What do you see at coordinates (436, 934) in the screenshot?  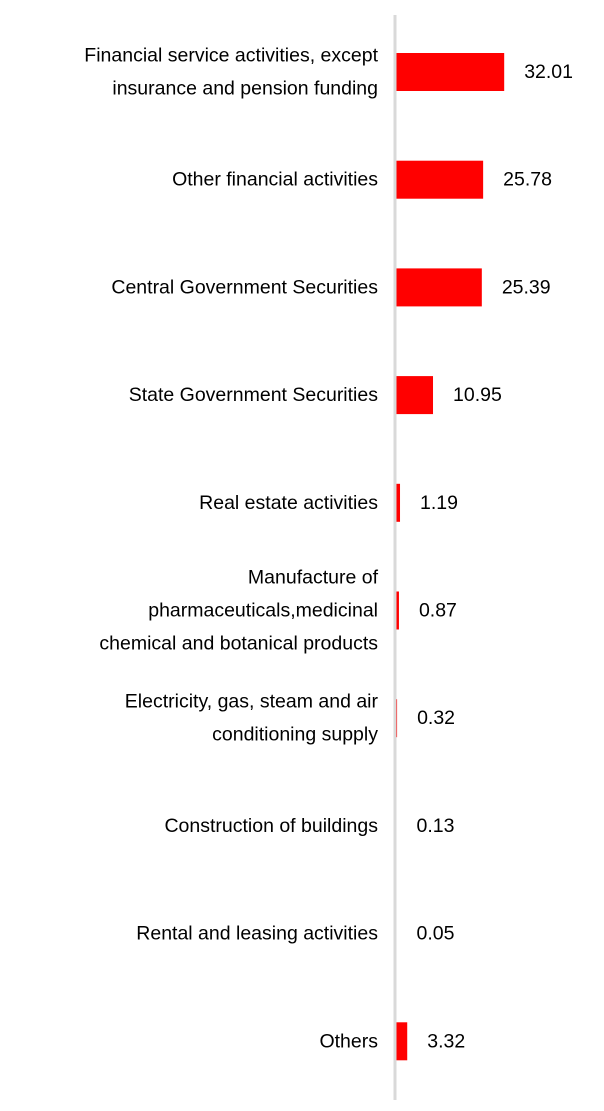 I see `value-label: 0.05` at bounding box center [436, 934].